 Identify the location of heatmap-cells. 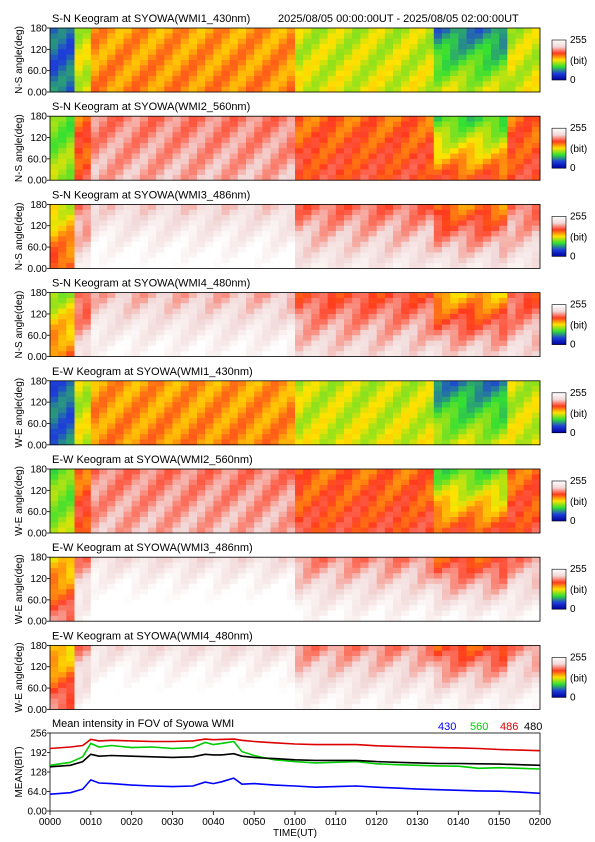
(295, 413).